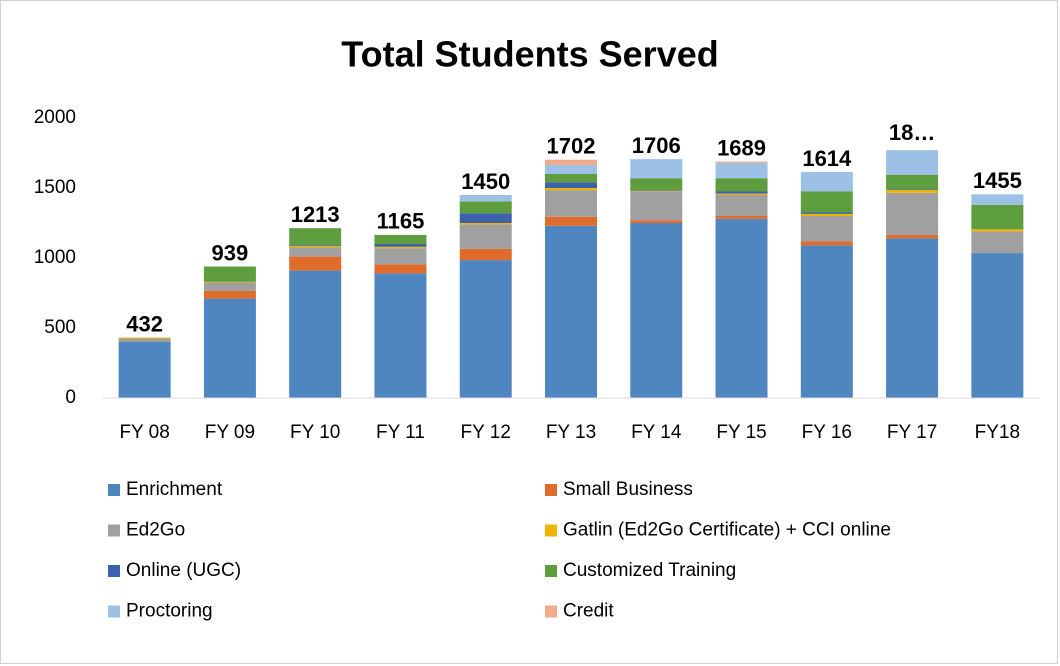 The width and height of the screenshot is (1060, 666). I want to click on total-label: 432, so click(144, 323).